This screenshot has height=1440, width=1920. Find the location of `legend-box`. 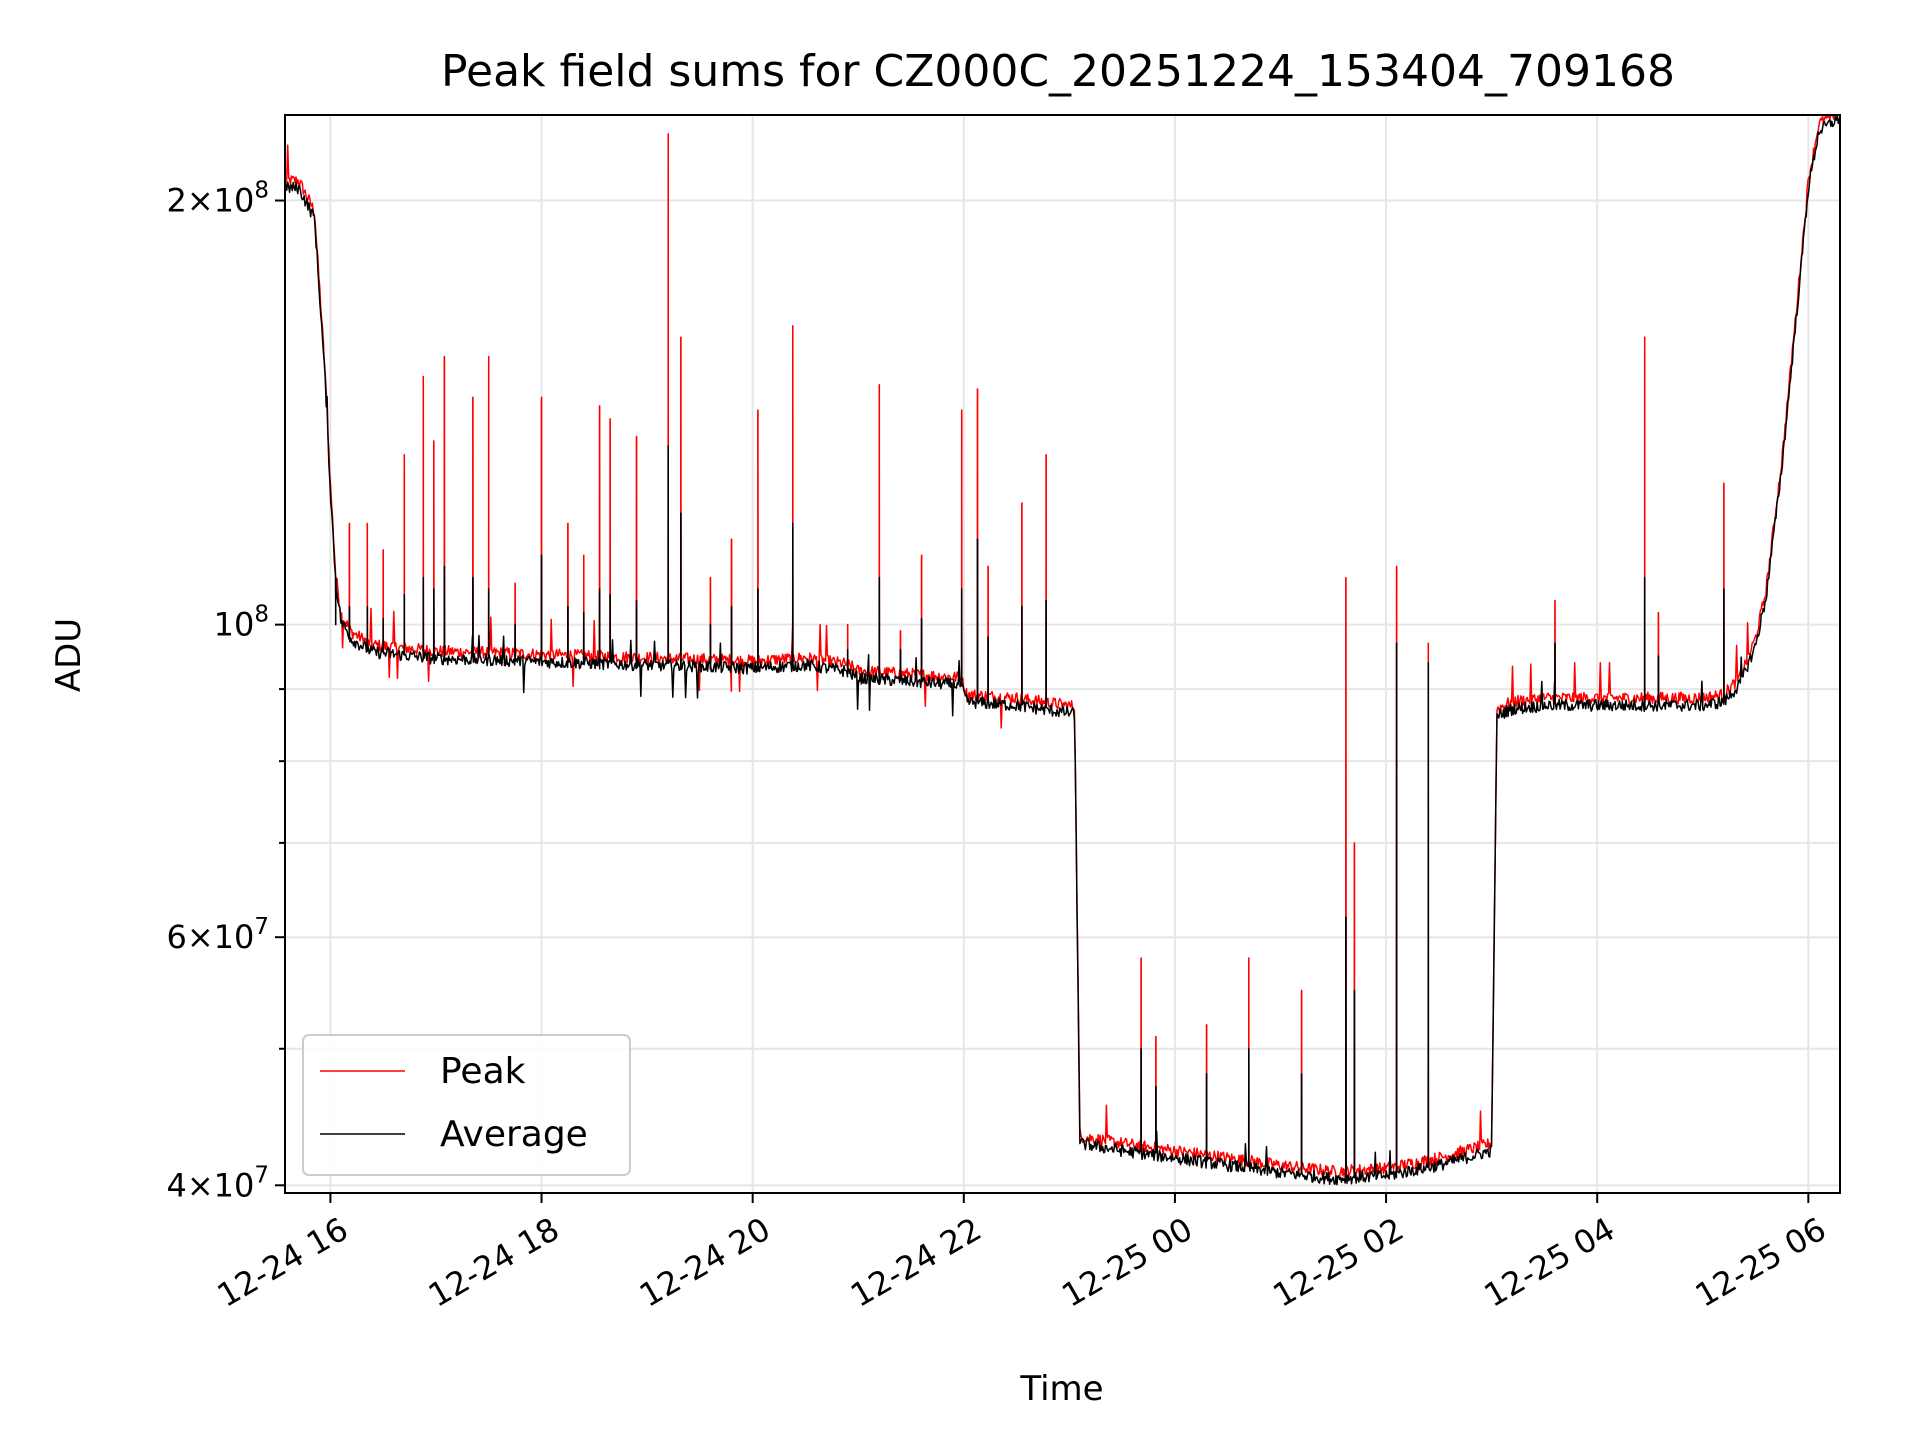

legend-box is located at coordinates (466, 1105).